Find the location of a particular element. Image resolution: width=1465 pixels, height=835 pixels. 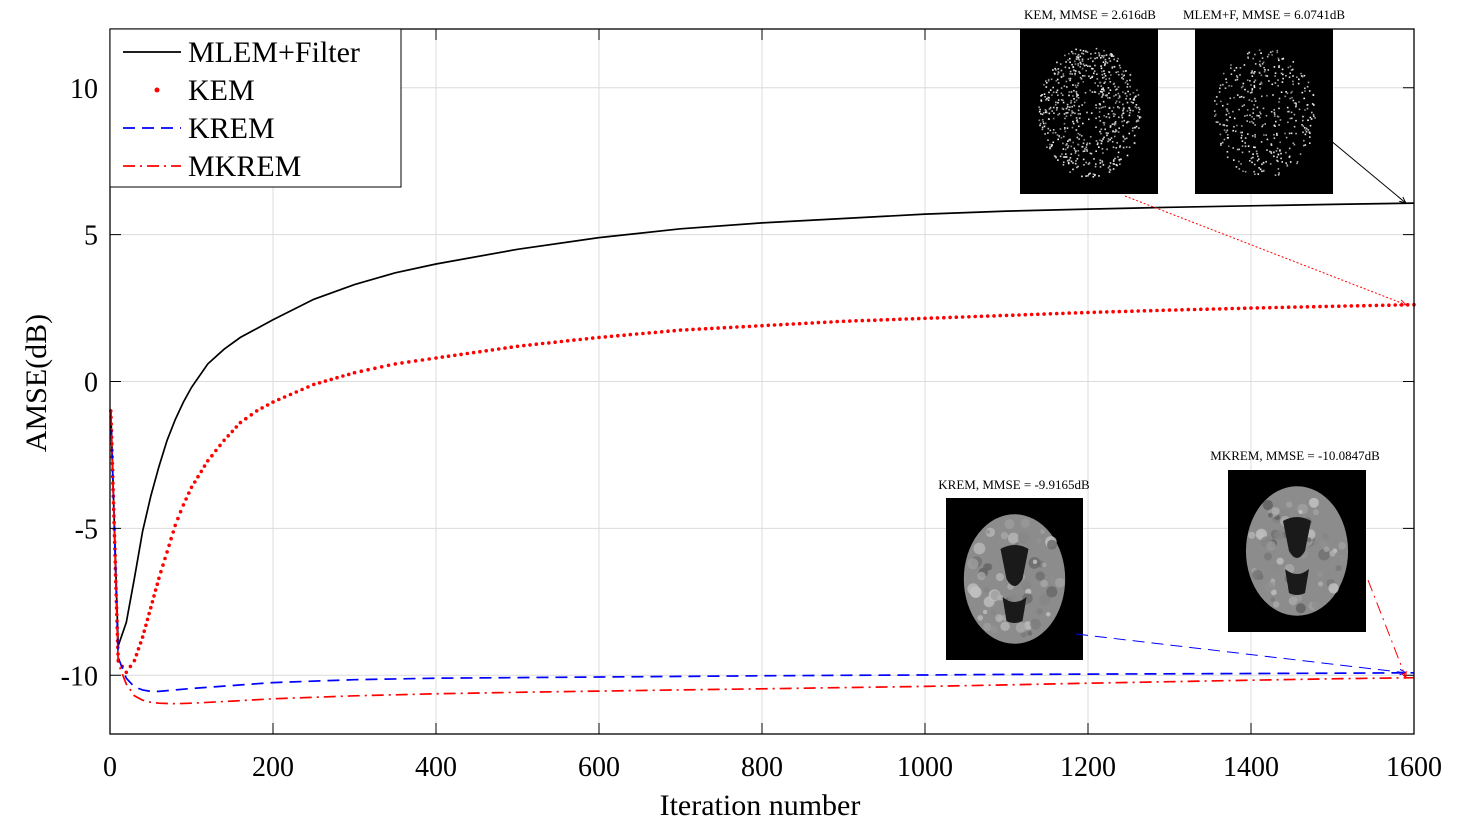

inset-title: MKREM, MMSE = -10.0847dB is located at coordinates (1295, 455).